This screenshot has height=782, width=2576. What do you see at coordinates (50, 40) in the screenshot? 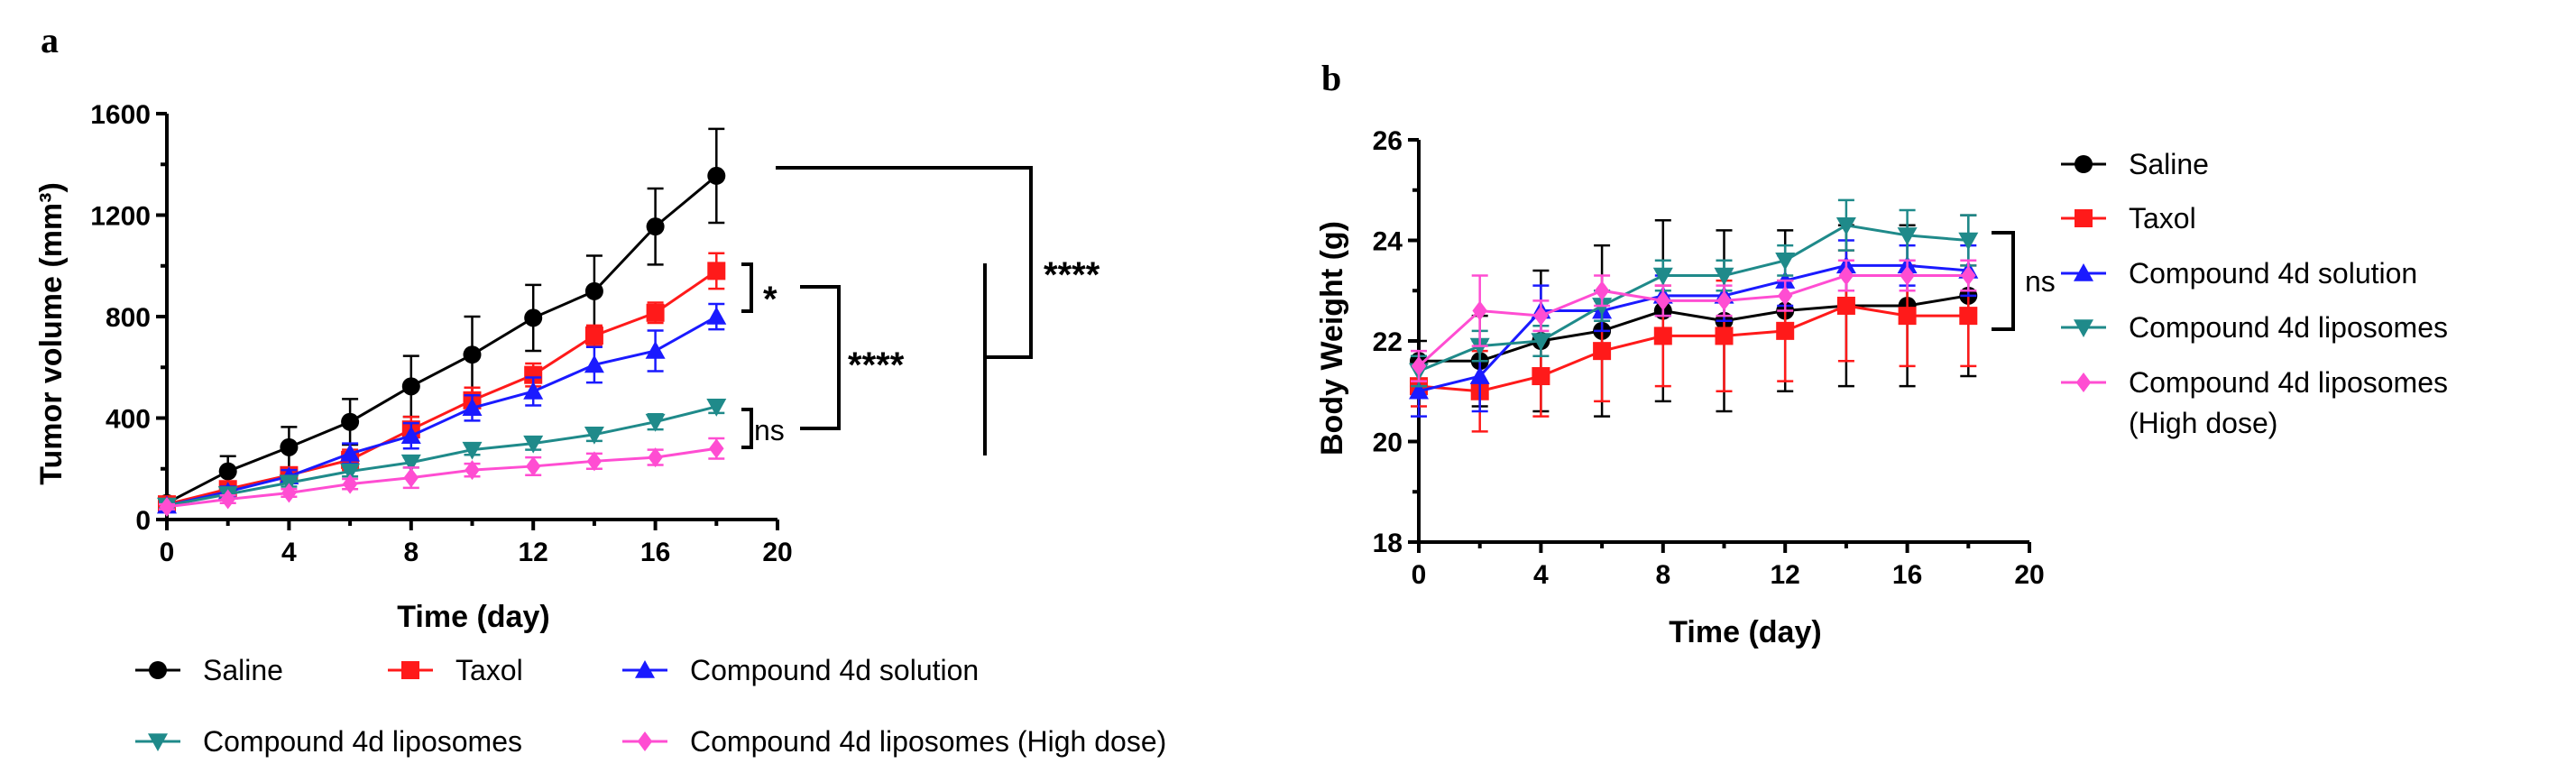
I see `panel-a-letter: a` at bounding box center [50, 40].